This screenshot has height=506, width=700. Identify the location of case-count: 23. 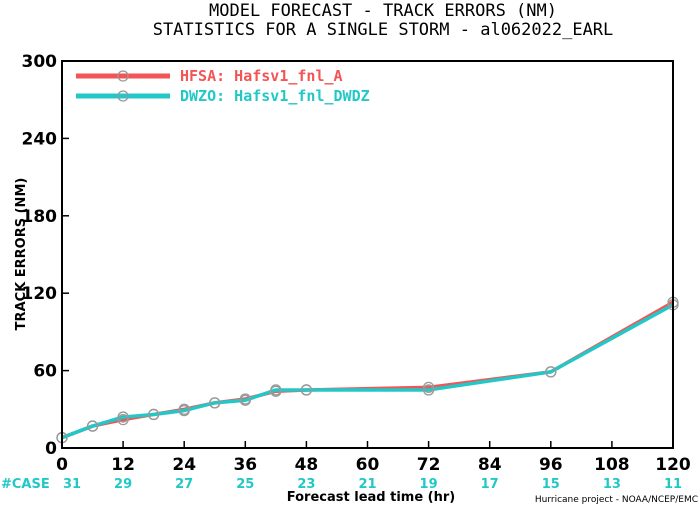
(306, 484).